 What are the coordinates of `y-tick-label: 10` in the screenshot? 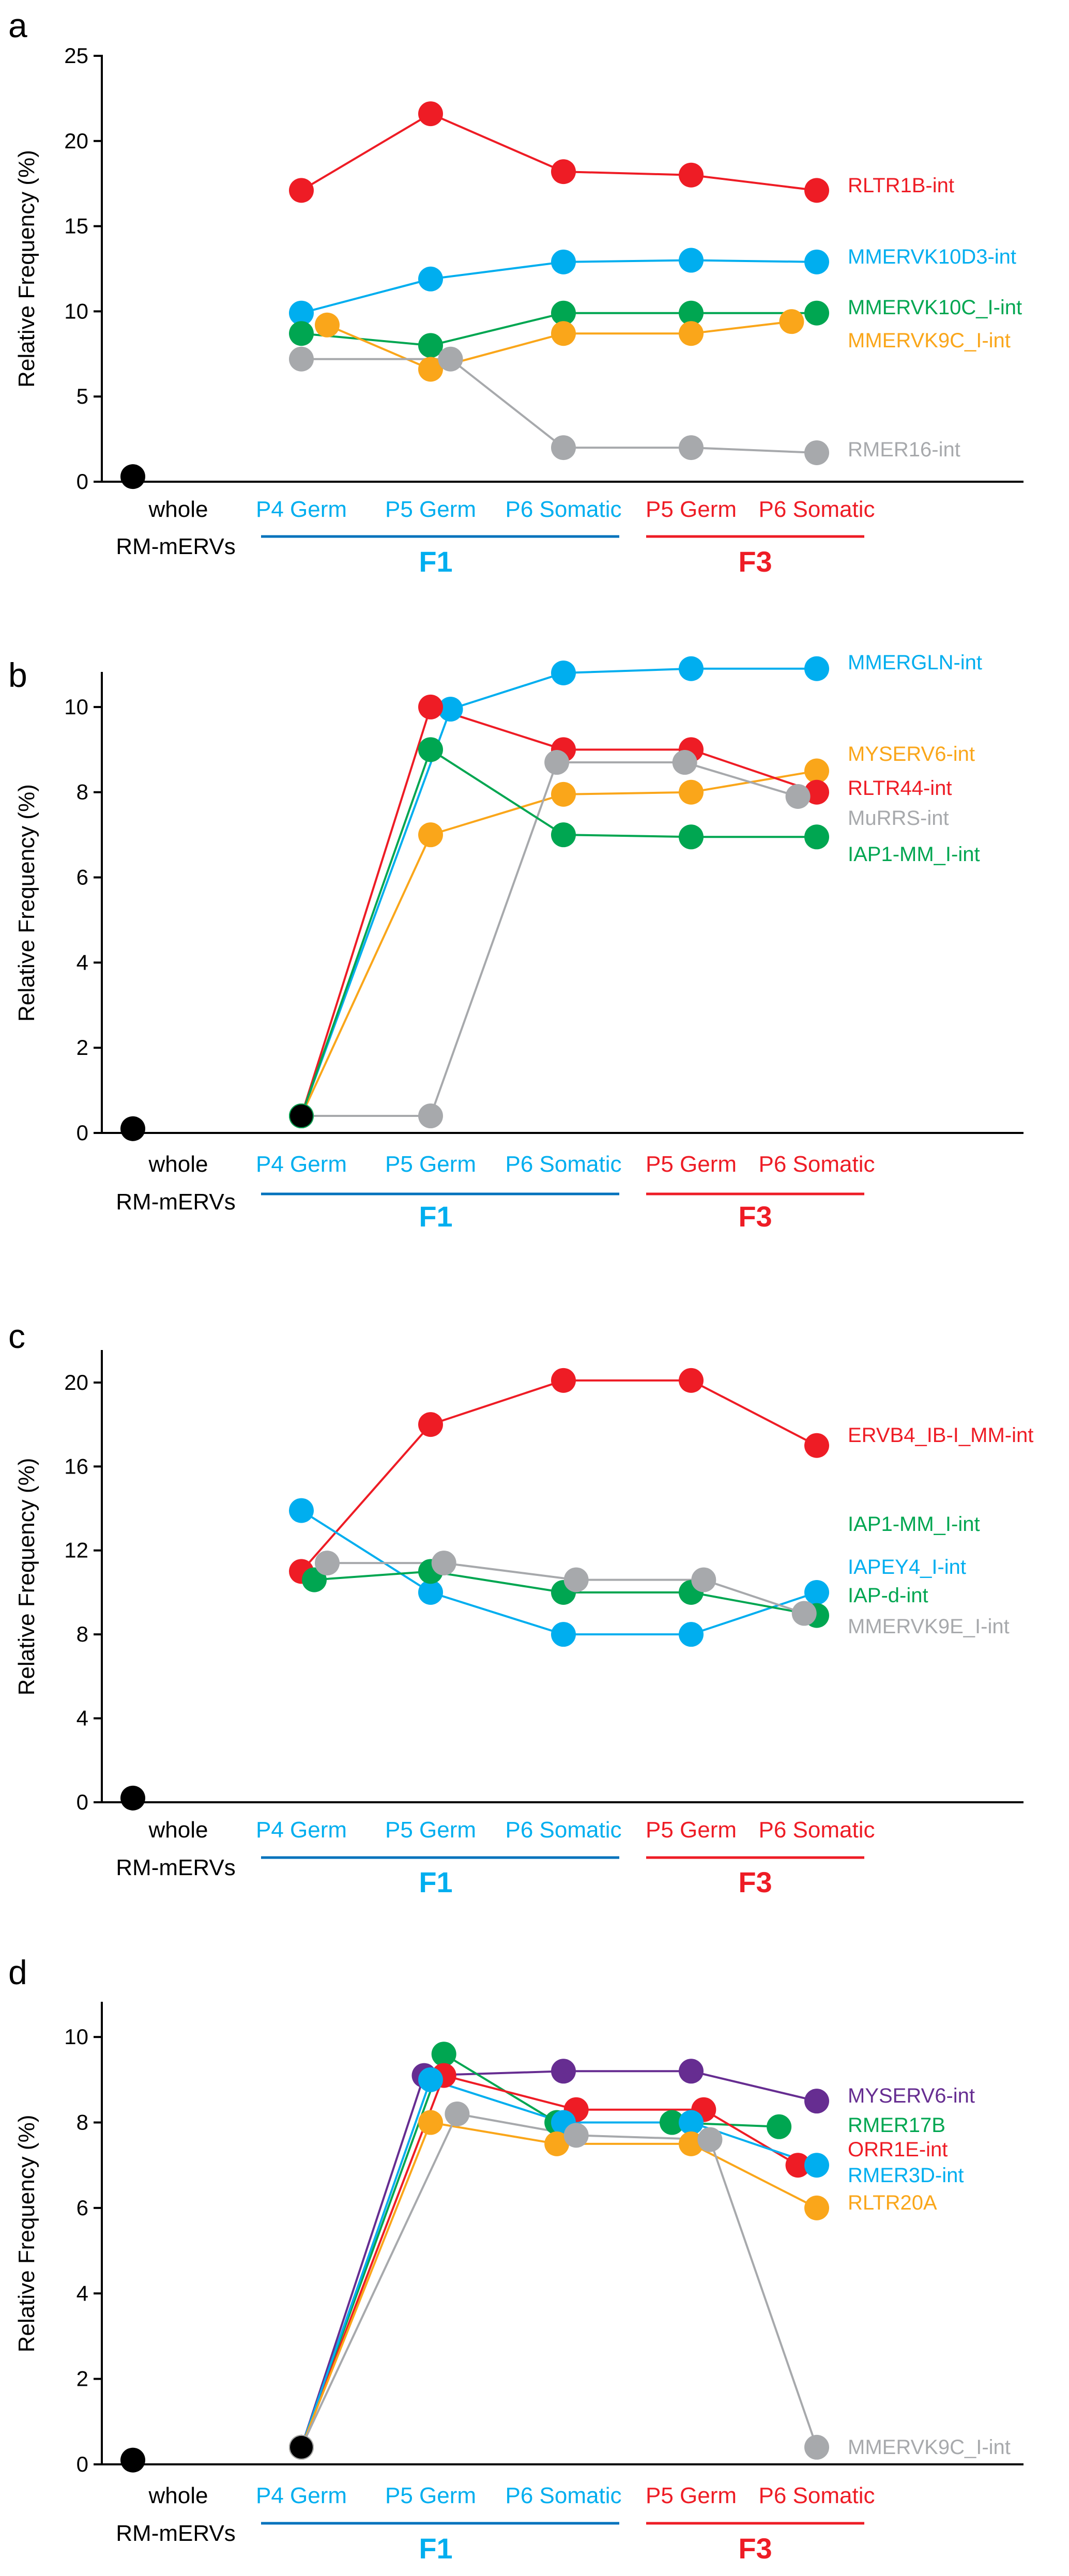 It's located at (76, 2037).